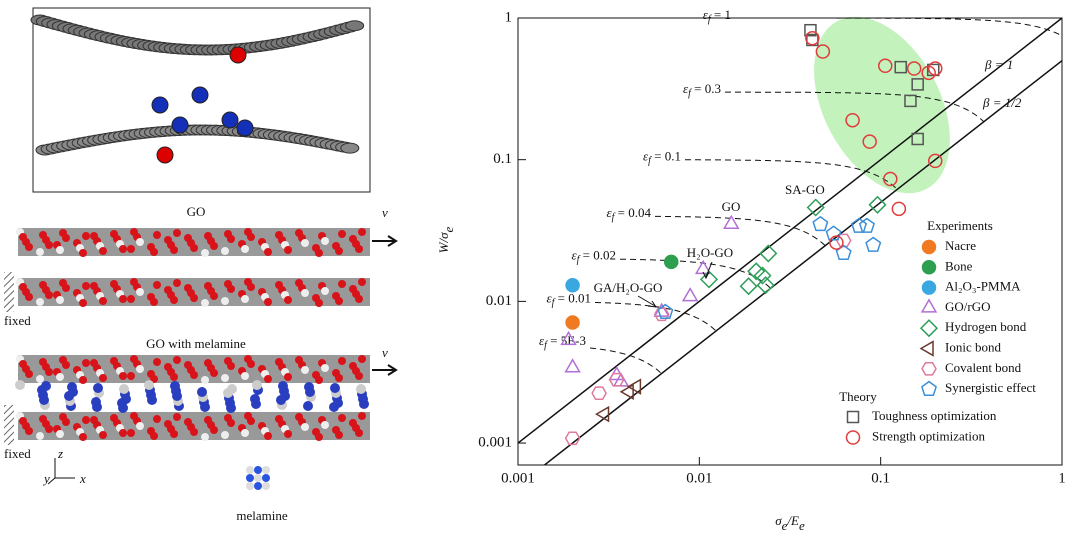 The image size is (1080, 543). What do you see at coordinates (973, 346) in the screenshot?
I see `legend-label: Ionic bond` at bounding box center [973, 346].